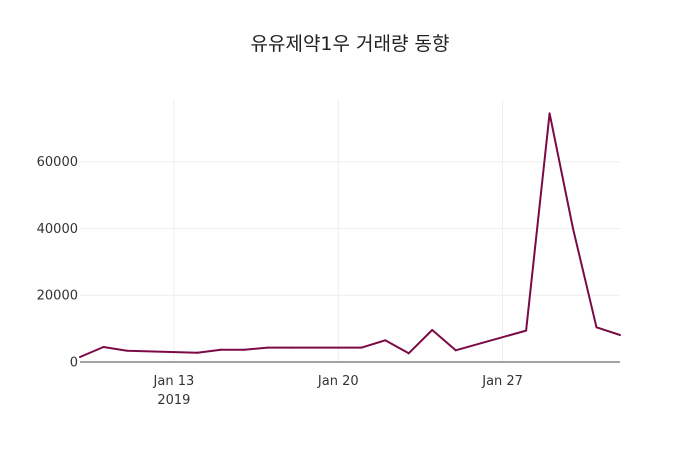 The height and width of the screenshot is (450, 700). What do you see at coordinates (338, 381) in the screenshot?
I see `x-tick-label: Jan 20` at bounding box center [338, 381].